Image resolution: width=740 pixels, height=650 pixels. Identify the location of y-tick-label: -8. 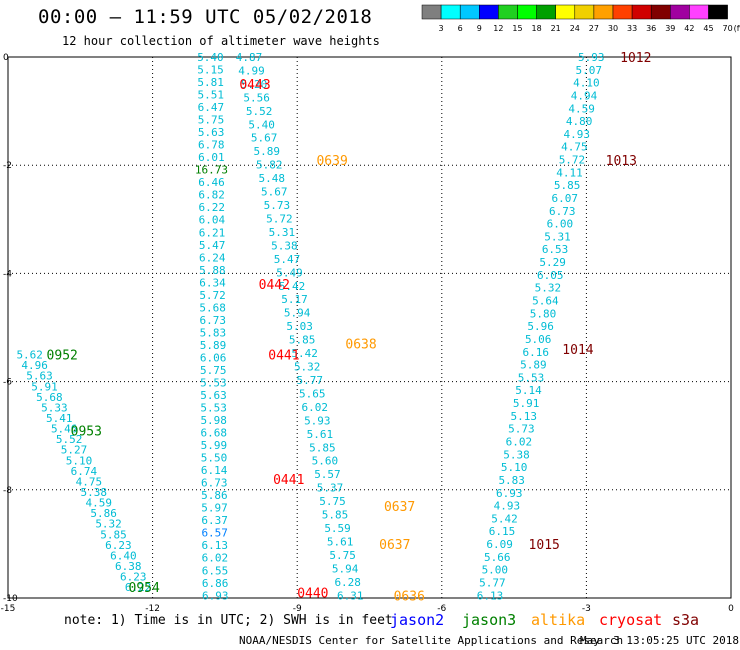
(7, 491).